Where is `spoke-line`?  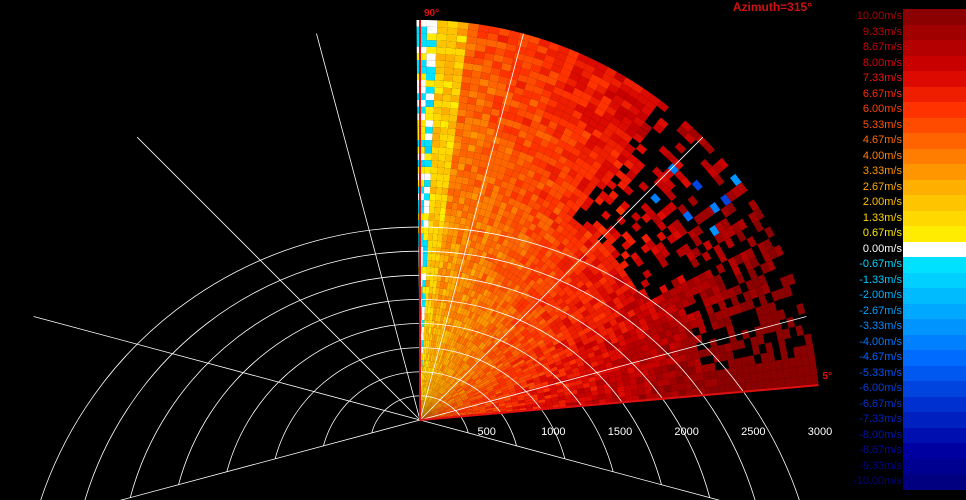 spoke-line is located at coordinates (570, 459).